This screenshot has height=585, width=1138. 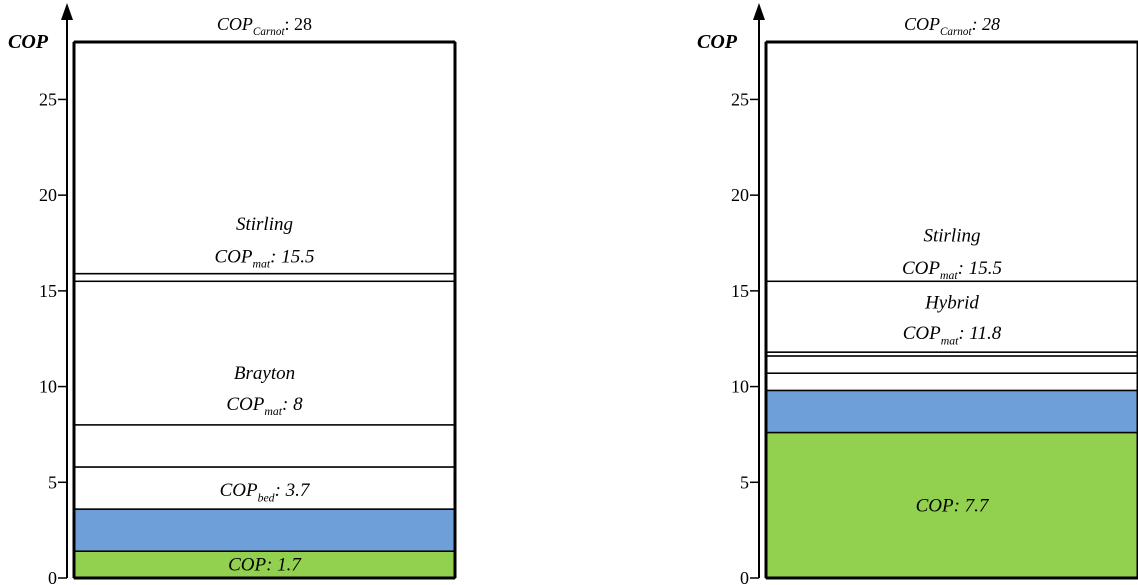 What do you see at coordinates (265, 492) in the screenshot?
I see `band-label-2: COPbed: 3.7` at bounding box center [265, 492].